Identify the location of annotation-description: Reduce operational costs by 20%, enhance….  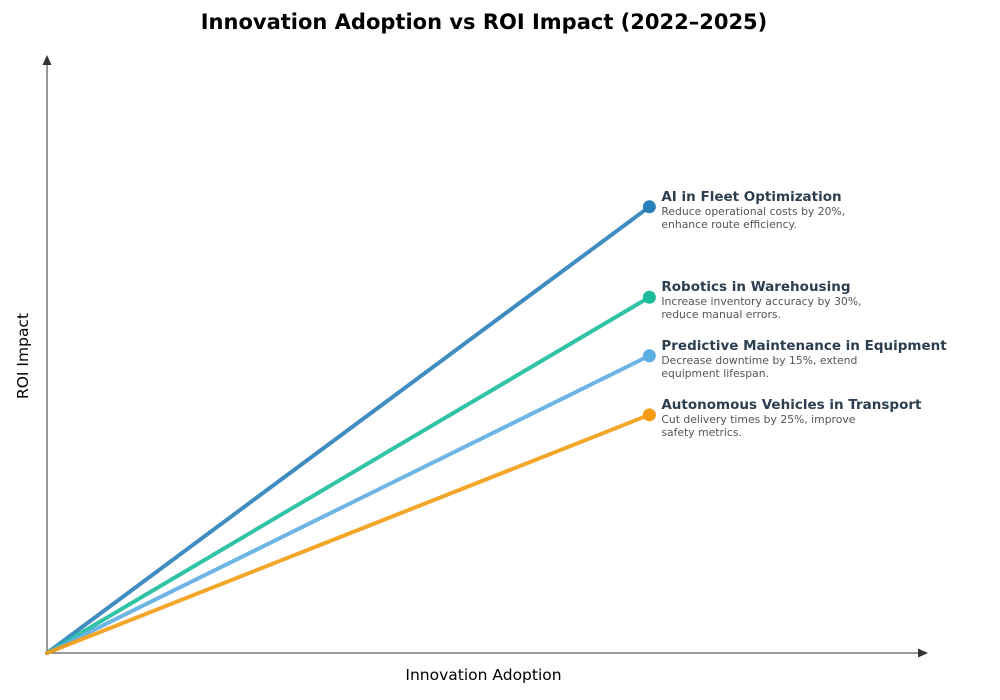
(753, 217).